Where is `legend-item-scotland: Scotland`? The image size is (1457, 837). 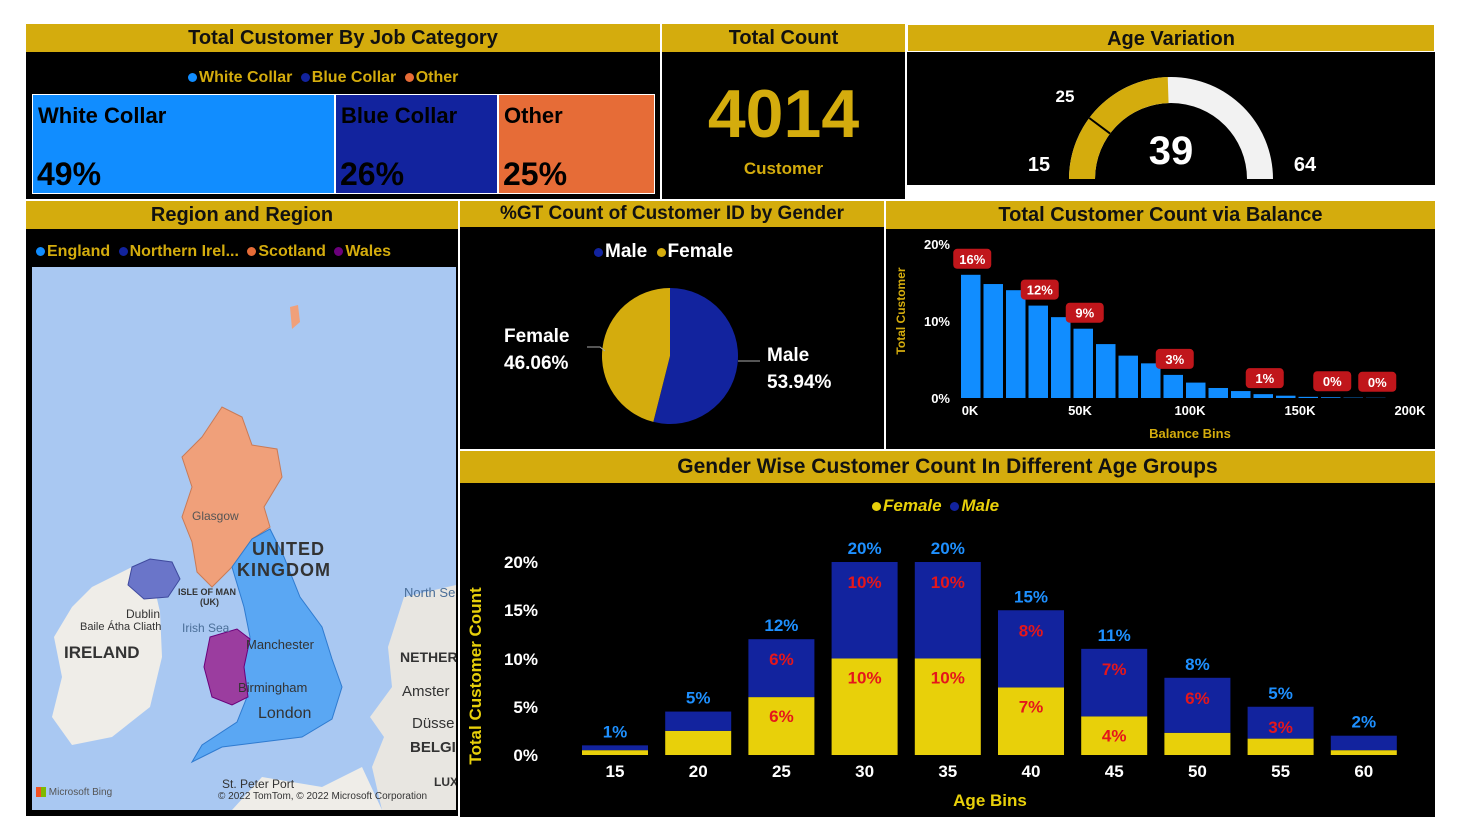
legend-item-scotland: Scotland is located at coordinates (284, 251).